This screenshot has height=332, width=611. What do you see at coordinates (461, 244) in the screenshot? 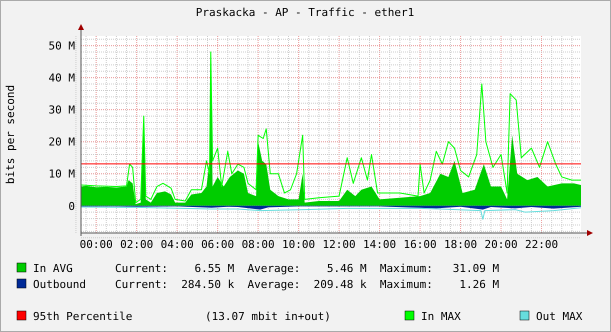
I see `x-tick-label: 18:00` at bounding box center [461, 244].